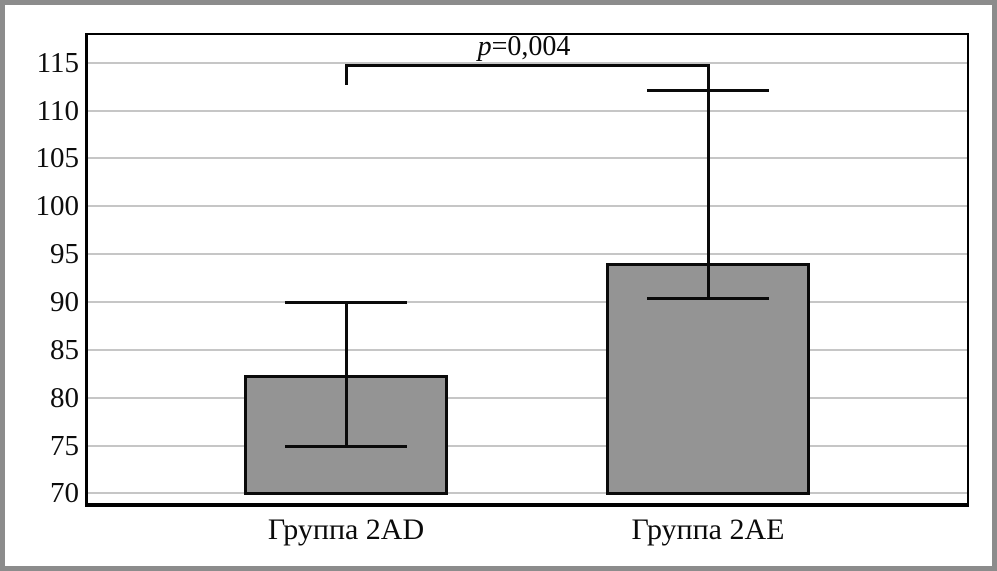 Image resolution: width=997 pixels, height=571 pixels. Describe the element at coordinates (64, 302) in the screenshot. I see `y-axis-tick-label: 90` at that location.